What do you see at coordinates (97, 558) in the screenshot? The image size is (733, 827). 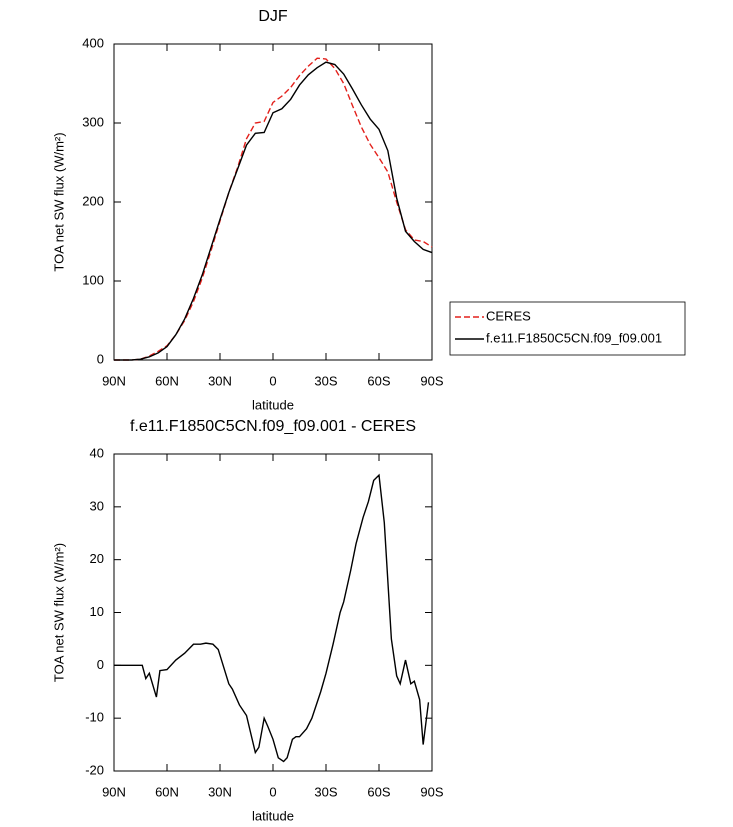 I see `y-tick-label: 20` at bounding box center [97, 558].